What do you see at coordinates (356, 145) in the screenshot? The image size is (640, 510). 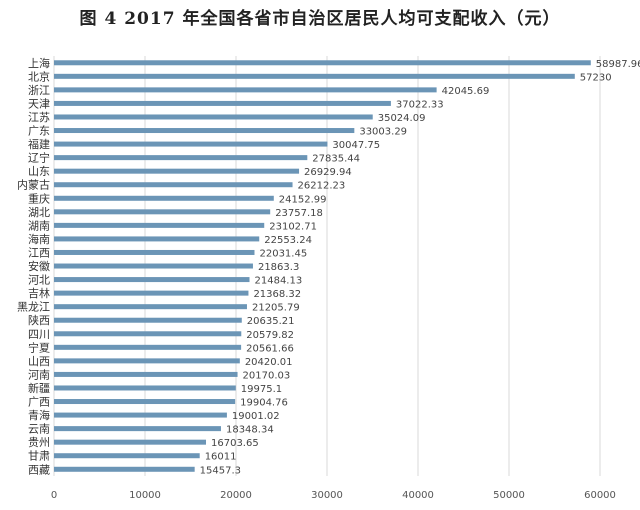 I see `data-label: 30047.75` at bounding box center [356, 145].